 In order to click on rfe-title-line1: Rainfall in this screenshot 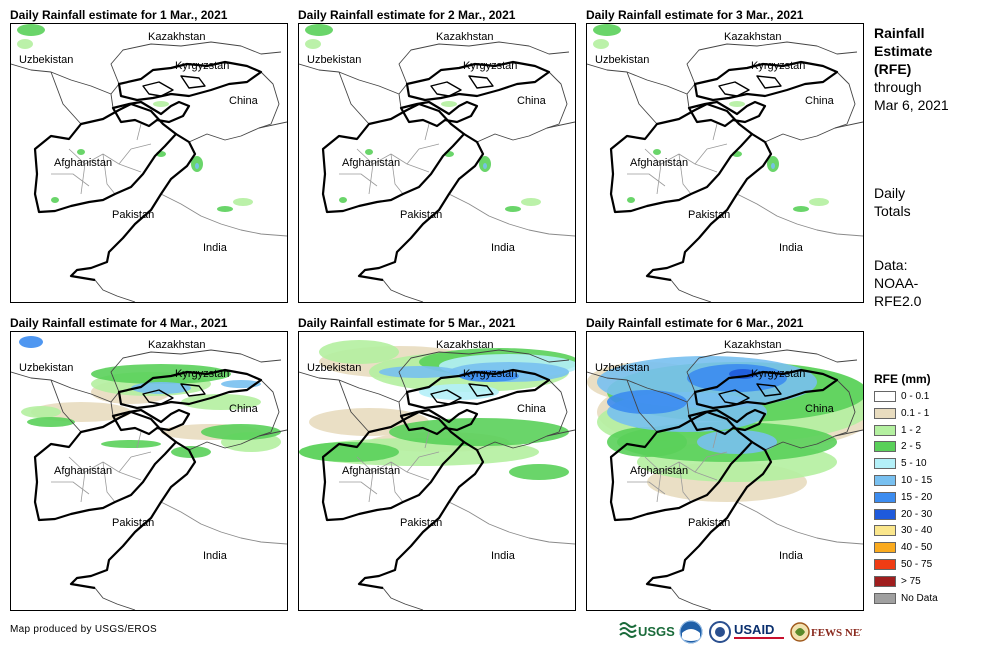, I will do `click(899, 33)`.